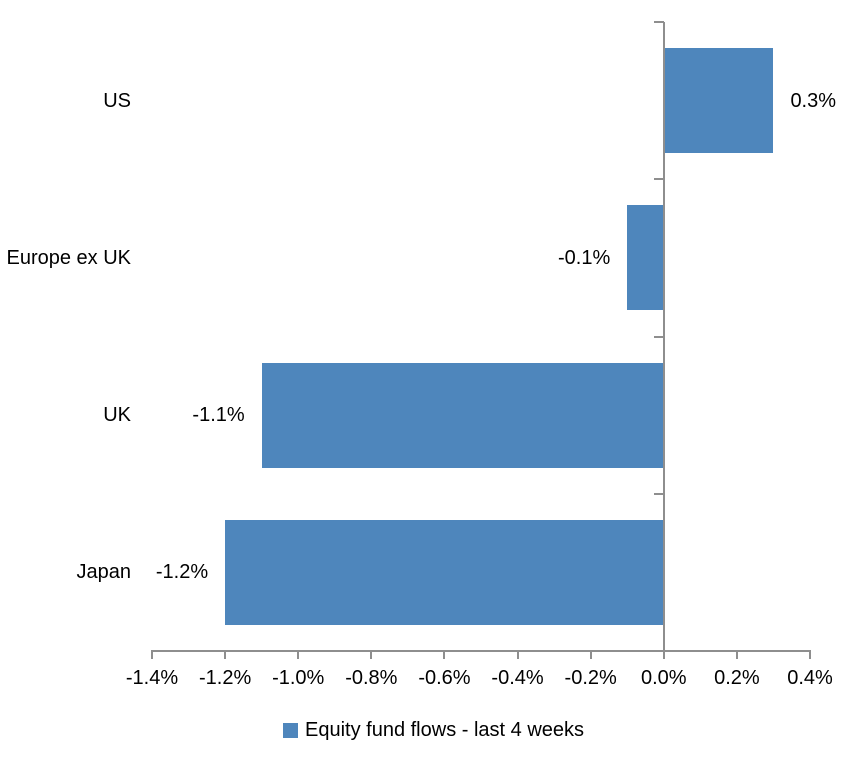  What do you see at coordinates (152, 678) in the screenshot?
I see `x-axis-tick-label-0: -1.4%` at bounding box center [152, 678].